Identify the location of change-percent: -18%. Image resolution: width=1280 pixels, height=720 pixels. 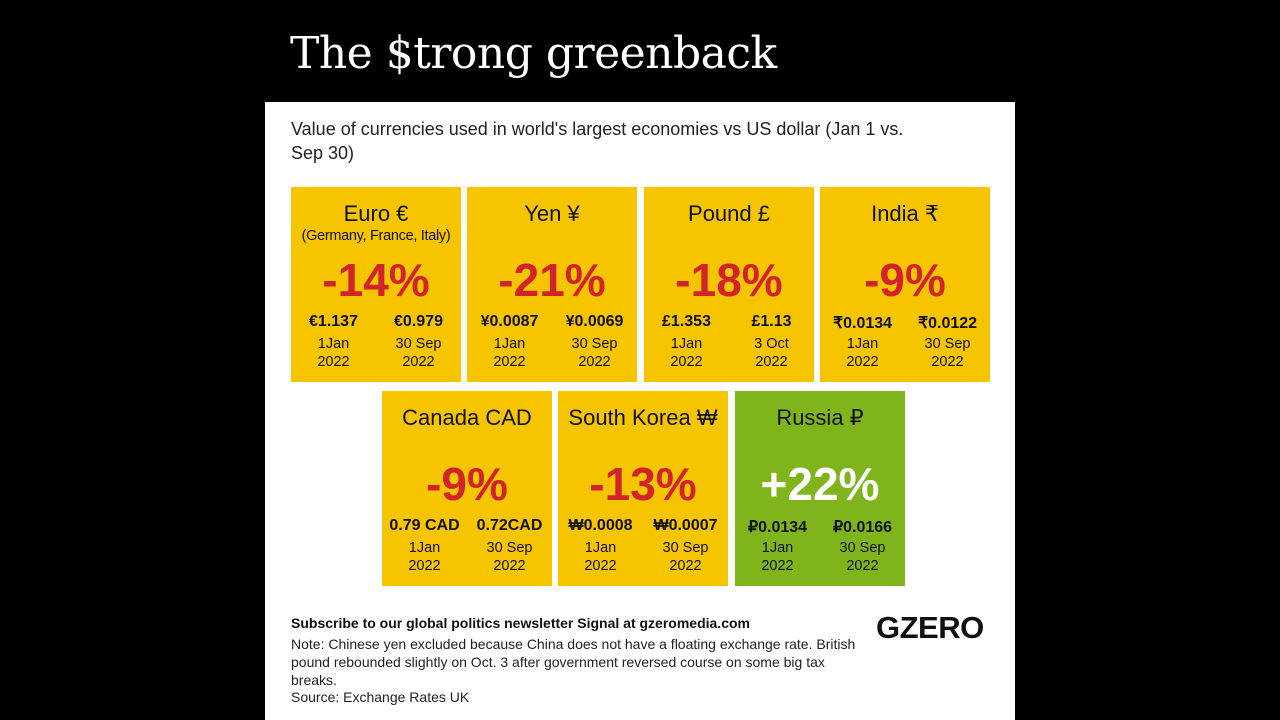
(729, 280).